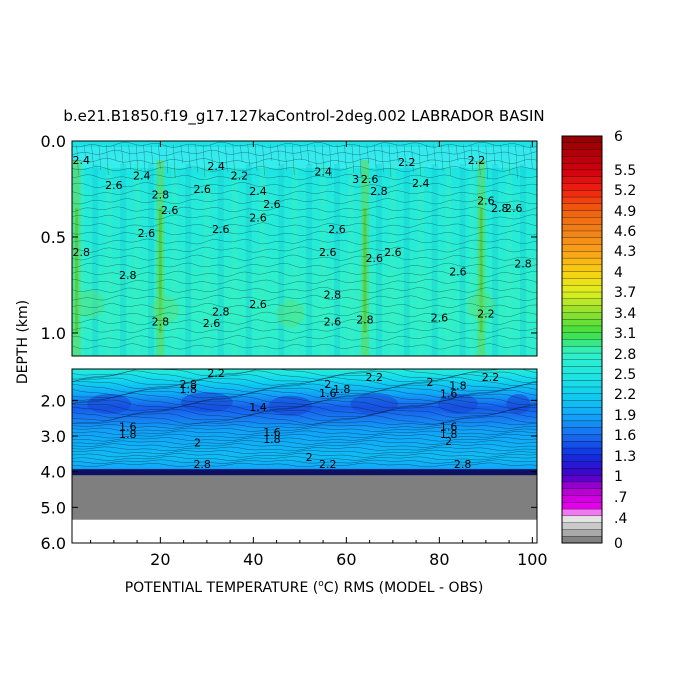 The height and width of the screenshot is (700, 700). I want to click on colorbar-label: 3.7, so click(625, 293).